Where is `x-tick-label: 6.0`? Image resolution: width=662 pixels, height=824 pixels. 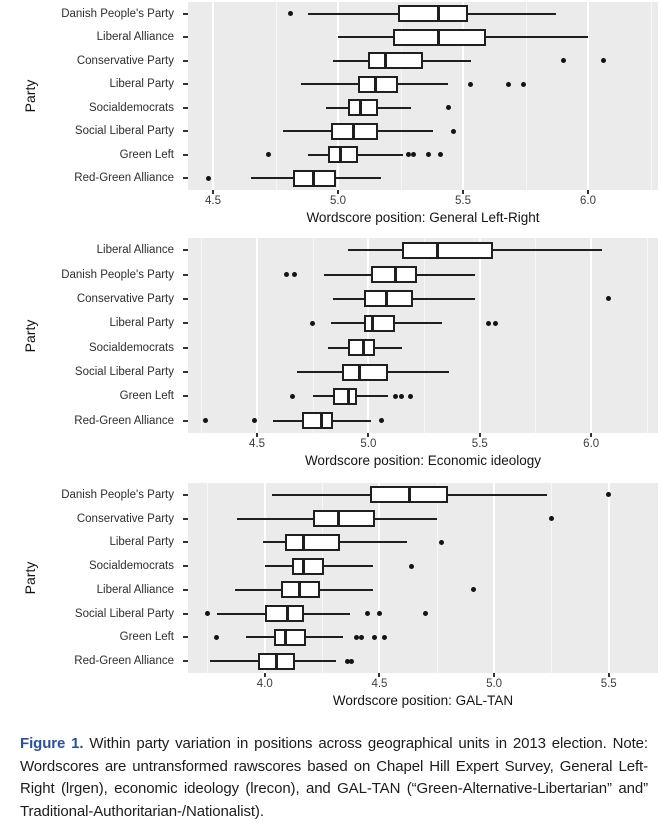
x-tick-label: 6.0 is located at coordinates (588, 201).